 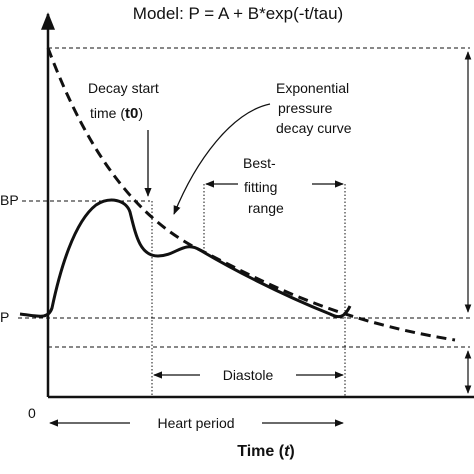 I want to click on exp-curve-label-line2: pressure, so click(x=305, y=108).